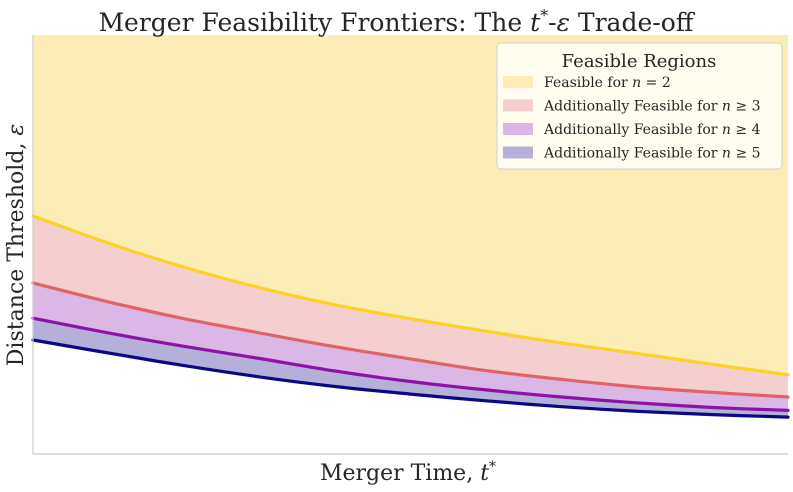 This screenshot has width=793, height=492. I want to click on xlabel-text: Merger Time,, so click(400, 473).